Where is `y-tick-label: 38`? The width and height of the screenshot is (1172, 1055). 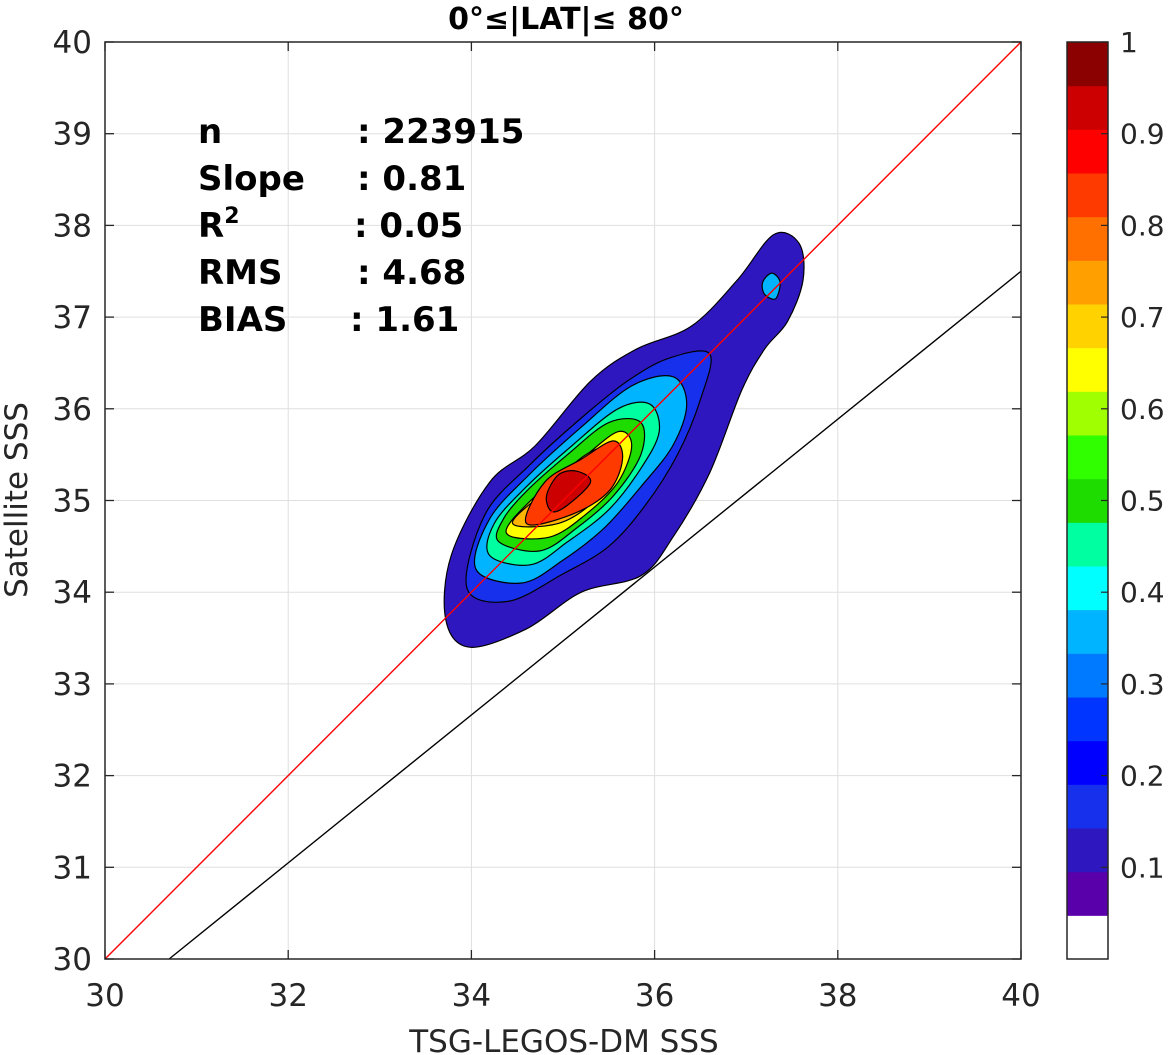 y-tick-label: 38 is located at coordinates (72, 226).